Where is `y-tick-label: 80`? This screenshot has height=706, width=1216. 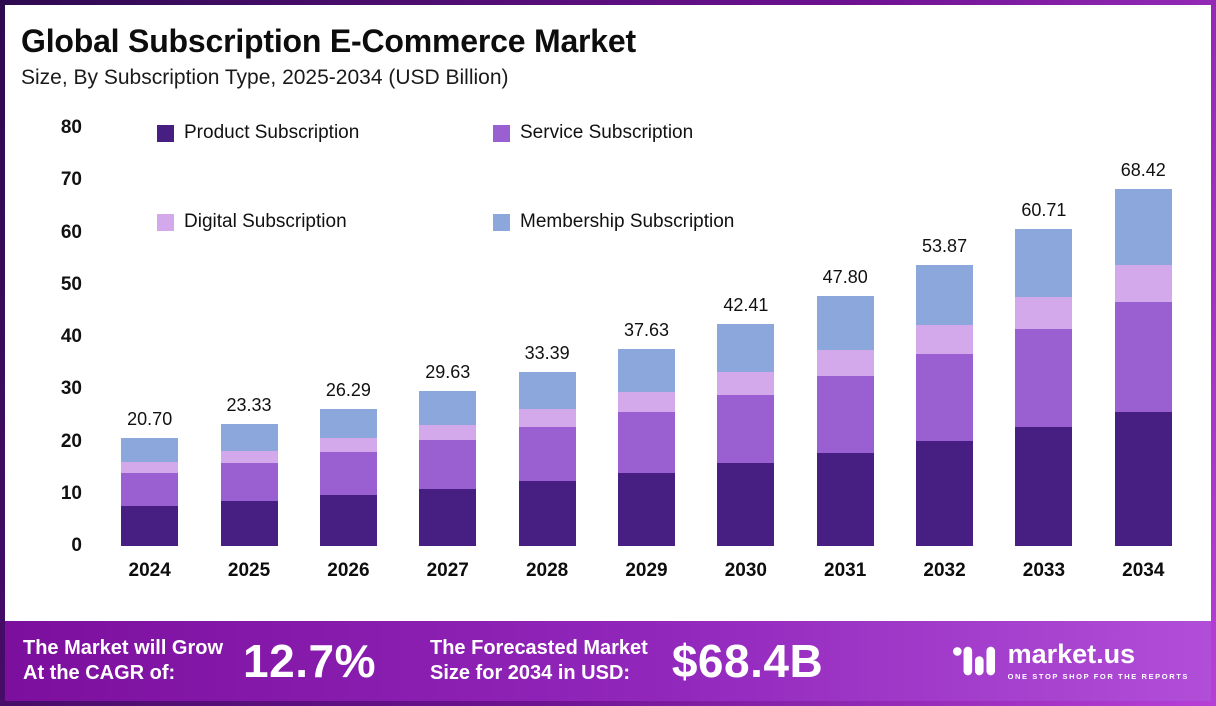
y-tick-label: 80 is located at coordinates (71, 127).